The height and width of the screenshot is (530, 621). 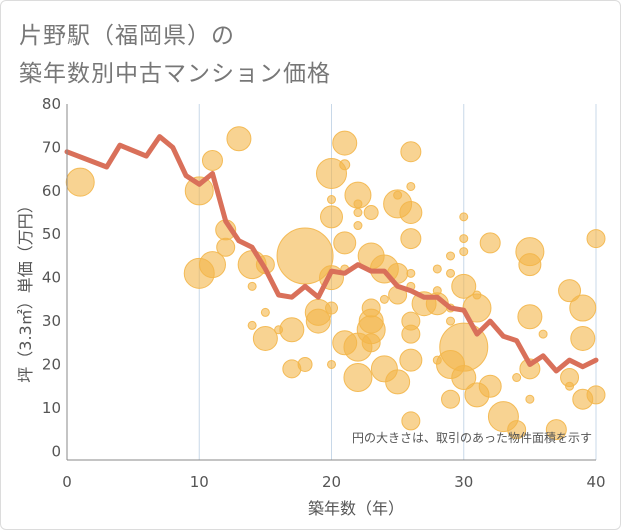 I want to click on y-tick-label: 80, so click(x=51, y=104).